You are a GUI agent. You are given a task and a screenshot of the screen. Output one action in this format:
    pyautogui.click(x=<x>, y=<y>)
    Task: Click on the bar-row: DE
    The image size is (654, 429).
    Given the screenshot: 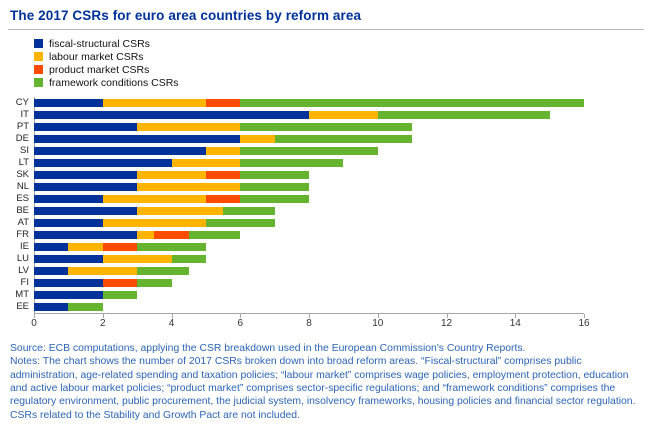 What is the action you would take?
    pyautogui.click(x=326, y=139)
    